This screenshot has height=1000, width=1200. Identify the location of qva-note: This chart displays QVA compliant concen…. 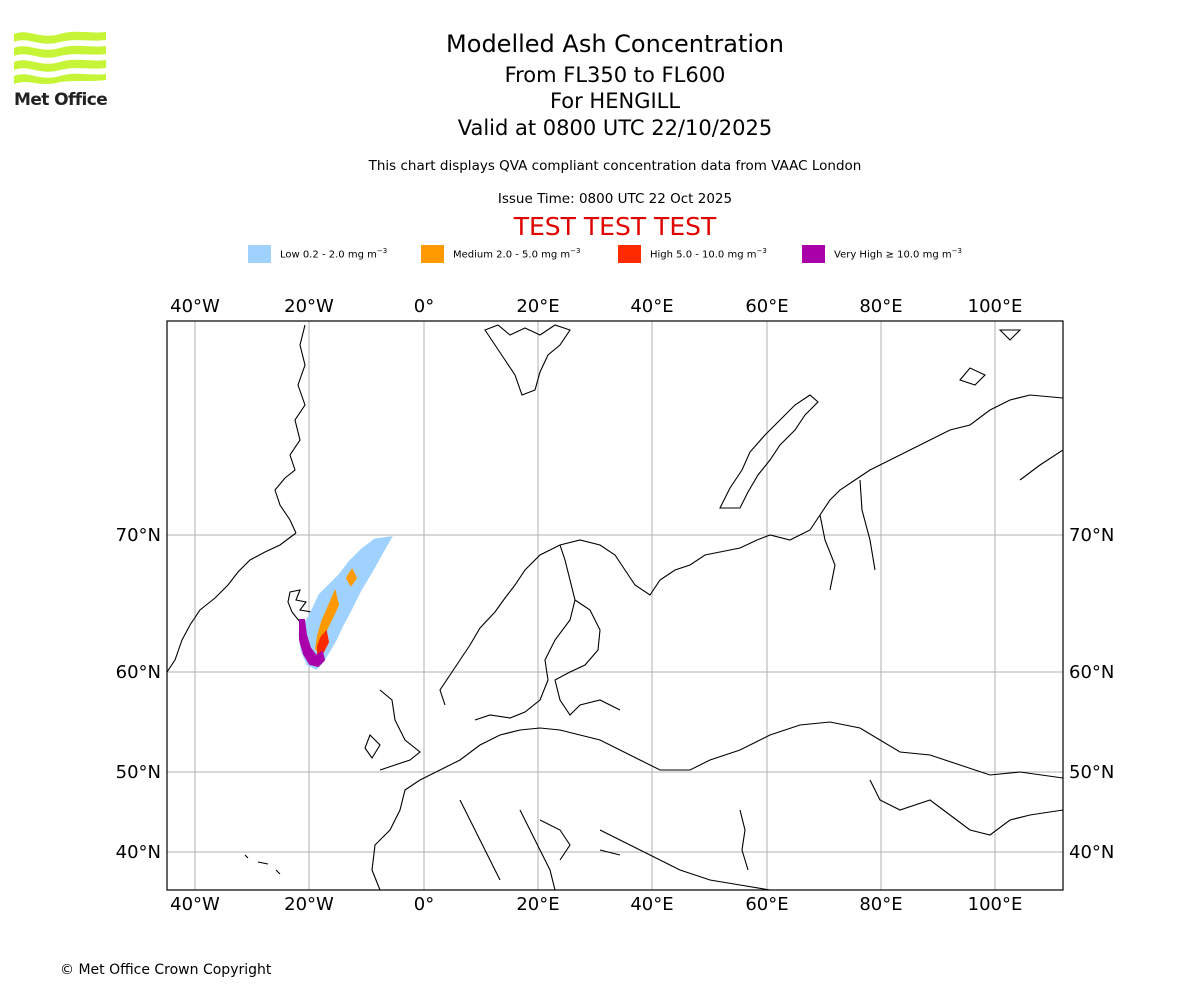
(615, 166).